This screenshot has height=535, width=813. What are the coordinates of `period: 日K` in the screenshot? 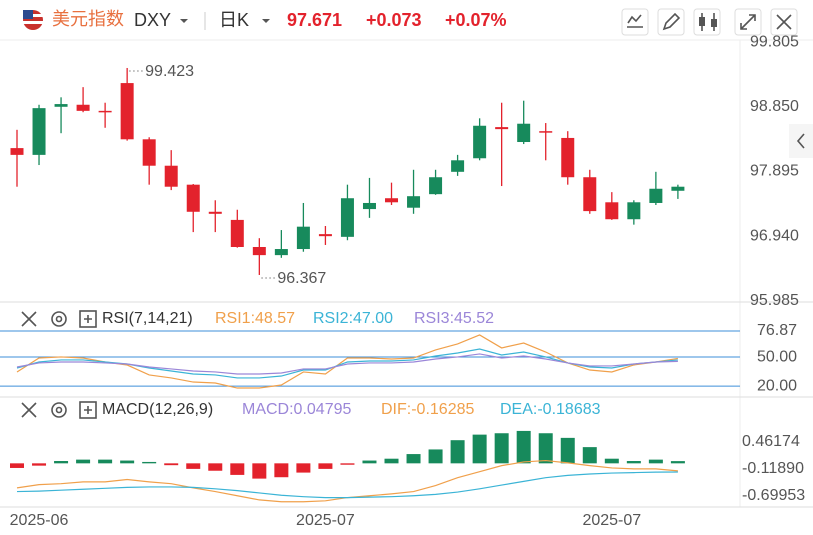 It's located at (234, 20).